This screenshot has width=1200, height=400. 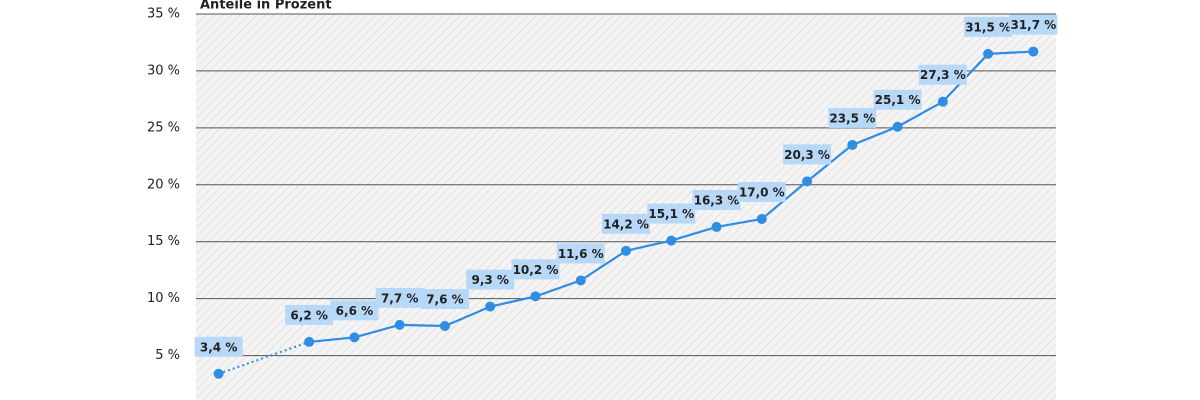 I want to click on value-label: 15,1 %, so click(x=671, y=214).